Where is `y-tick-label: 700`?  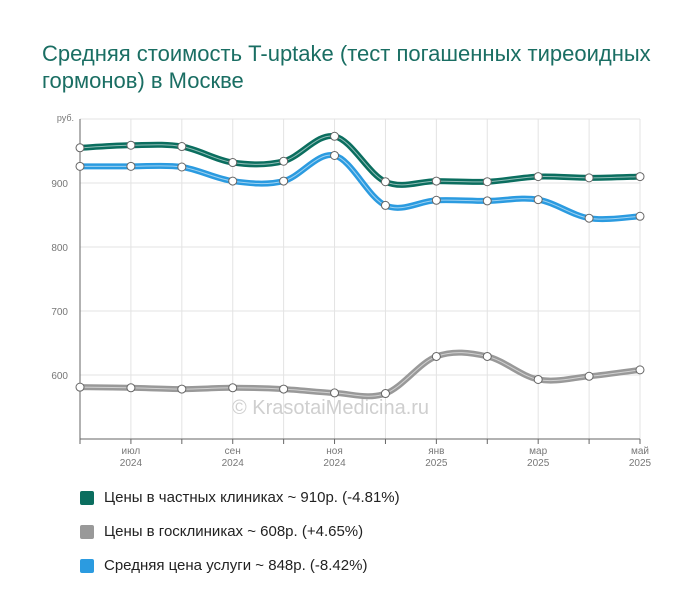
y-tick-label: 700 is located at coordinates (59, 312).